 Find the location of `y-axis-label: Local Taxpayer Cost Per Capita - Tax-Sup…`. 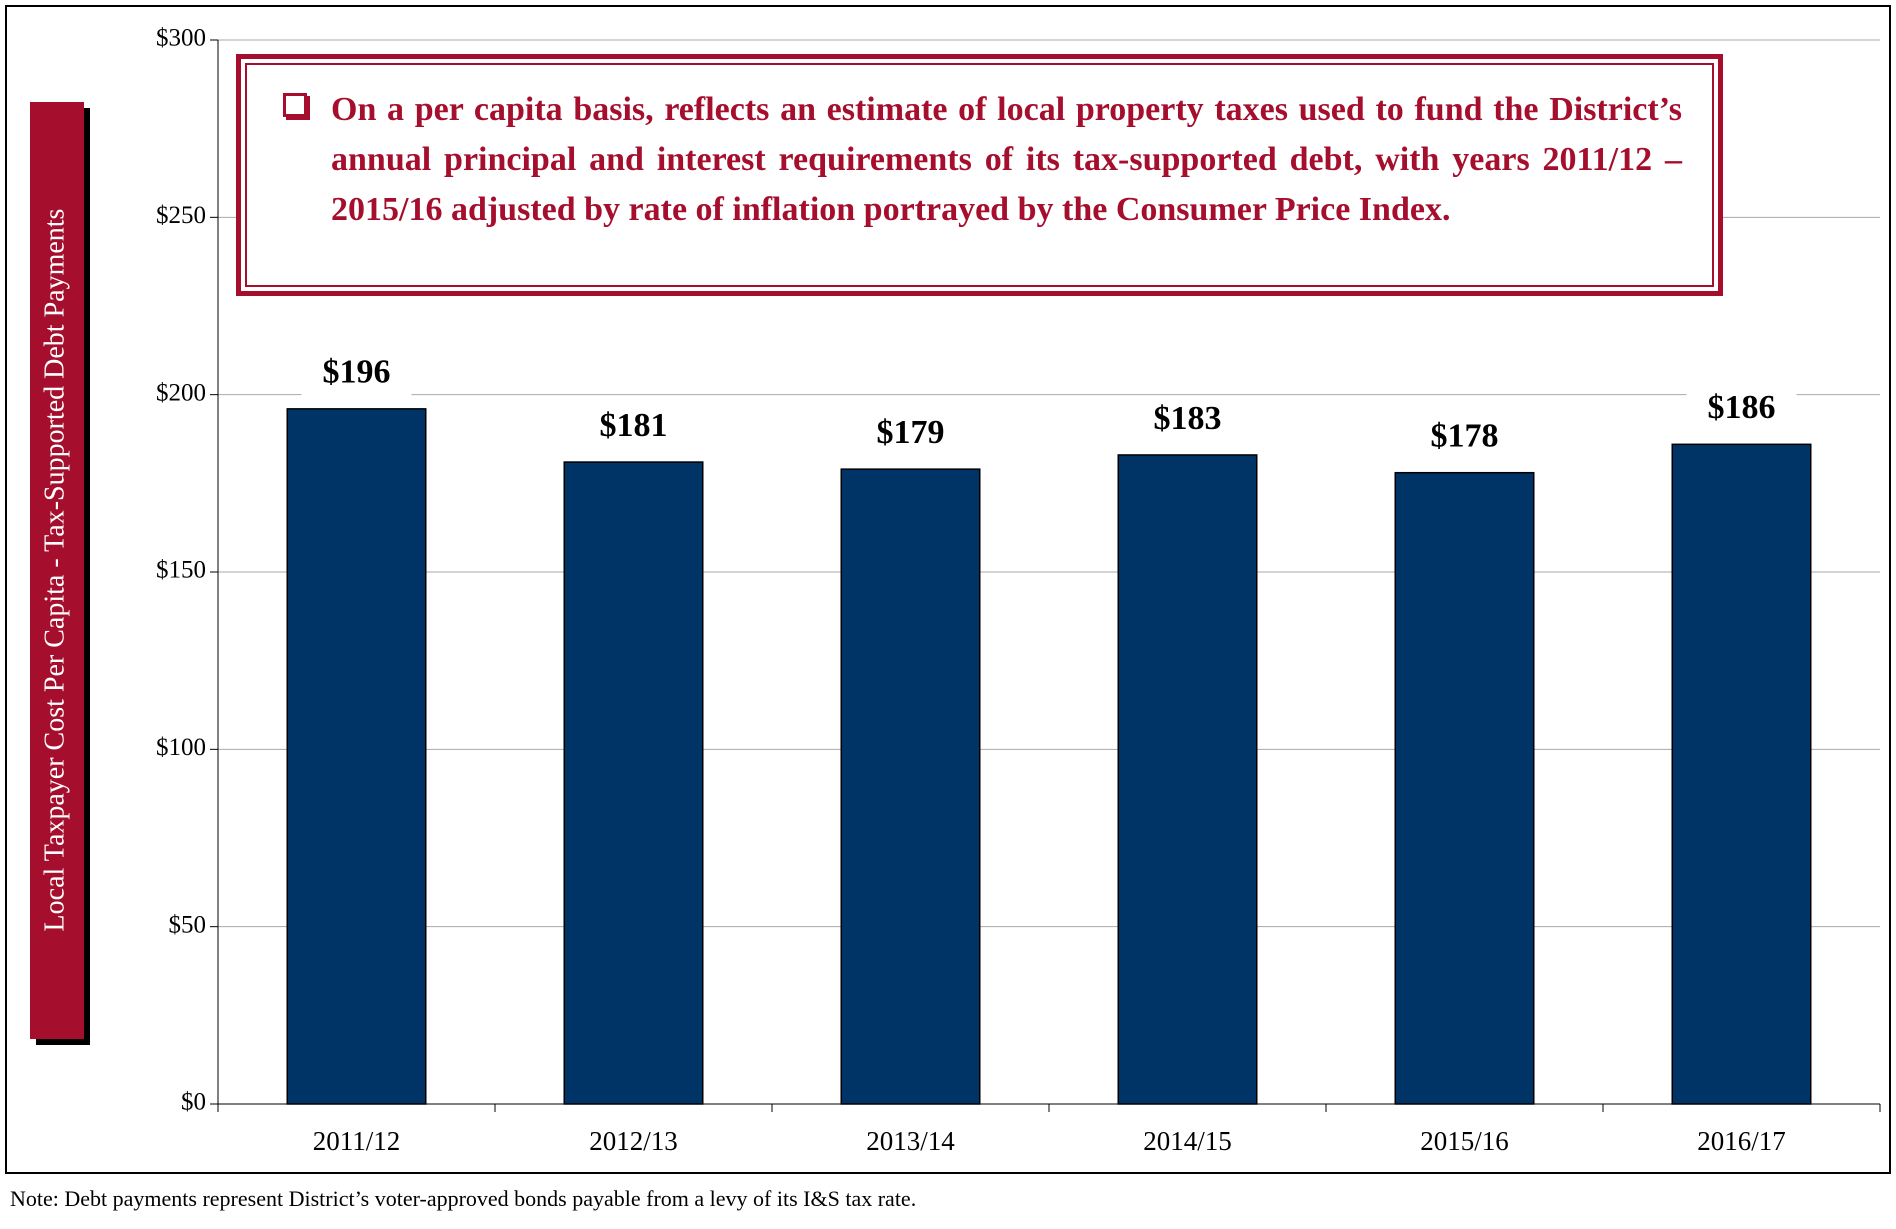

y-axis-label: Local Taxpayer Cost Per Capita - Tax-Sup… is located at coordinates (54, 570).